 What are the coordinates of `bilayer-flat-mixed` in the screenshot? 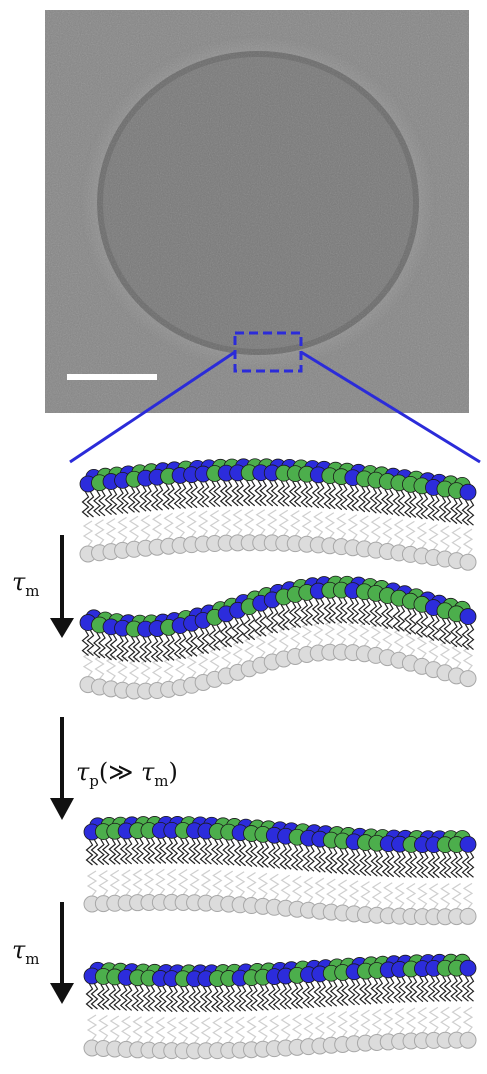 It's located at (280, 870).